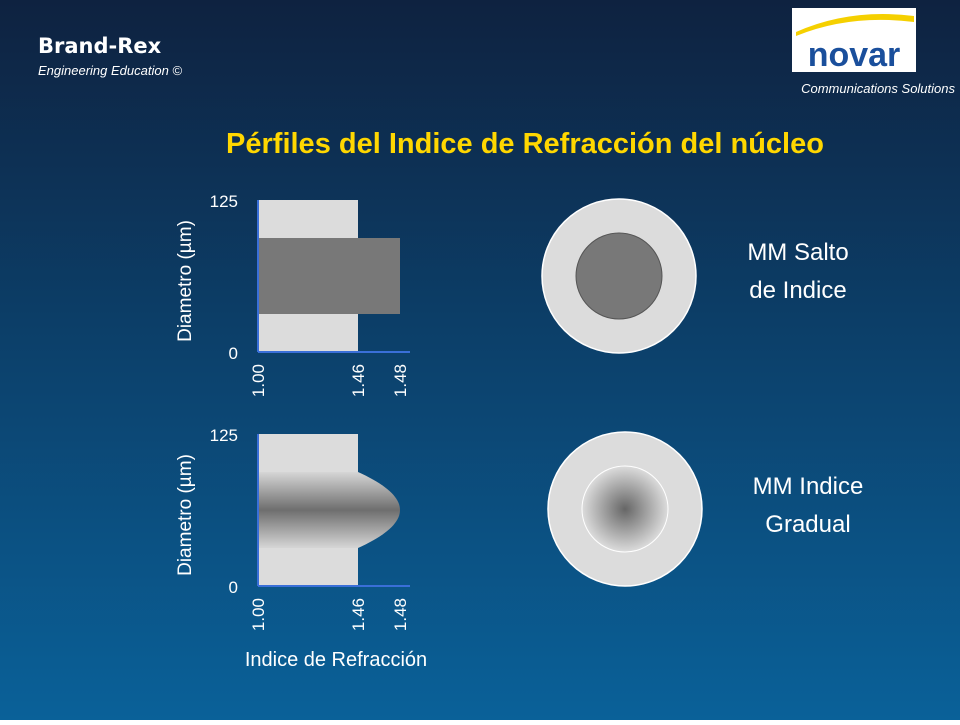 Image resolution: width=960 pixels, height=725 pixels. Describe the element at coordinates (807, 524) in the screenshot. I see `profile-label: Gradual` at that location.